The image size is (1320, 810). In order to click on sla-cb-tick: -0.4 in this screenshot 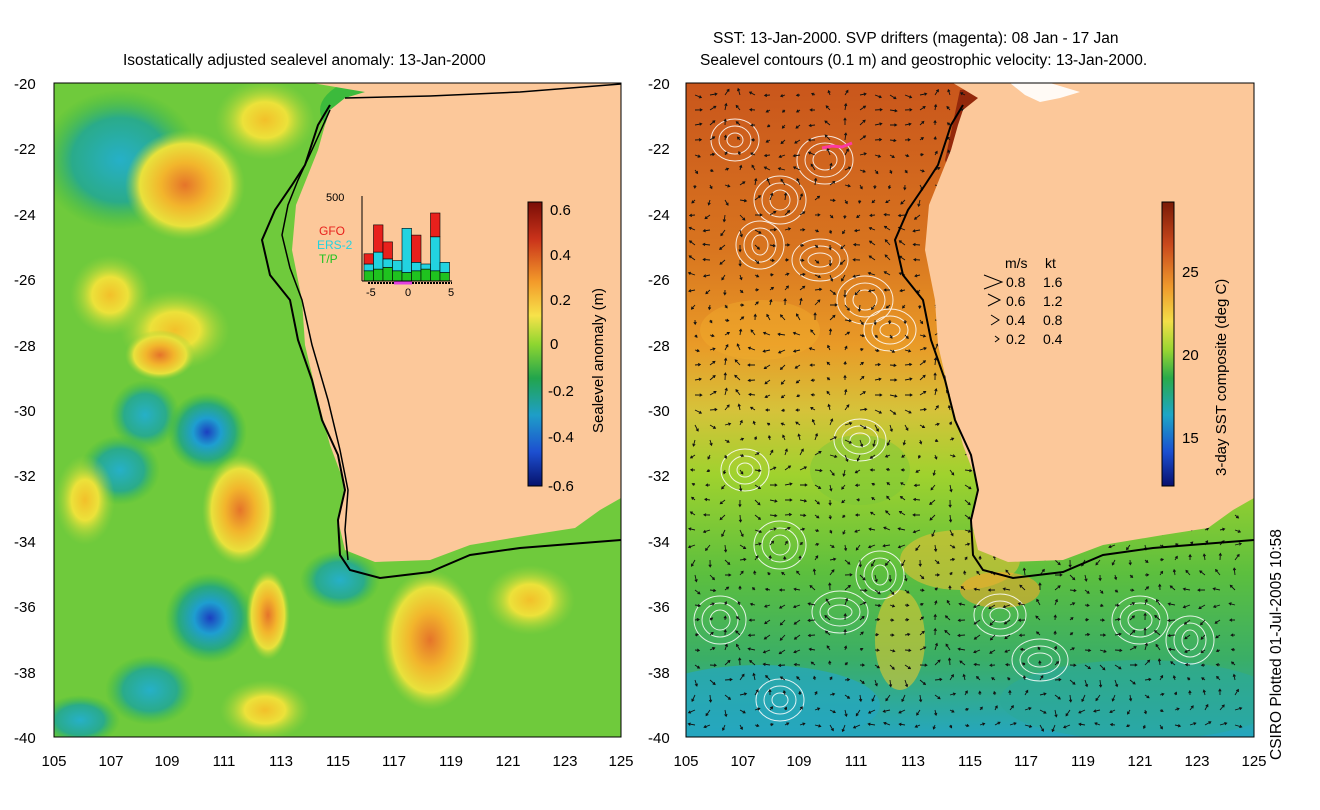, I will do `click(561, 437)`.